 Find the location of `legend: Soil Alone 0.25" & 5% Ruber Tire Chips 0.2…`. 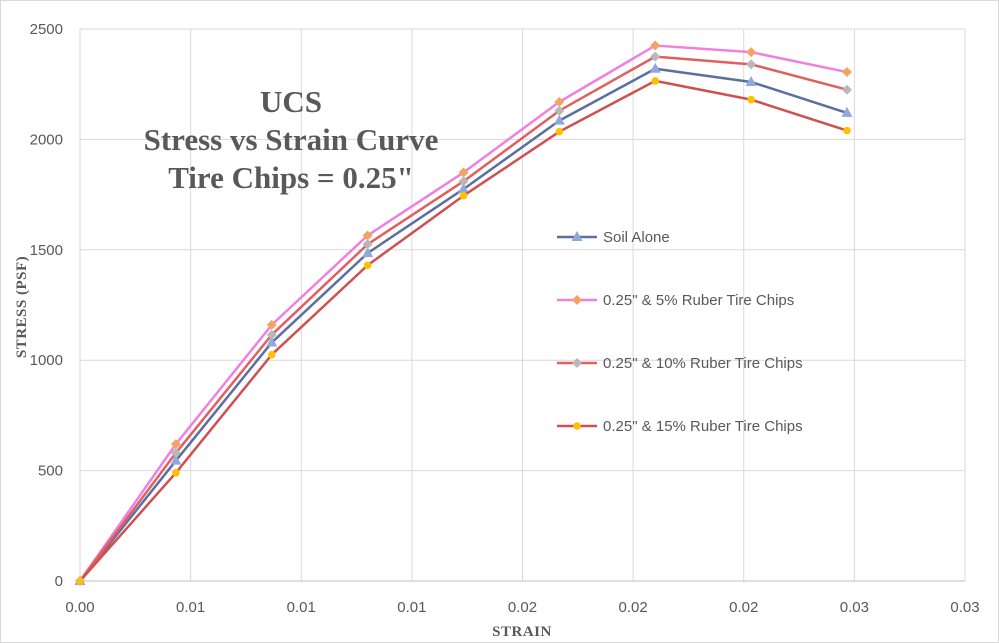

legend: Soil Alone 0.25" & 5% Ruber Tire Chips 0.2… is located at coordinates (680, 332).